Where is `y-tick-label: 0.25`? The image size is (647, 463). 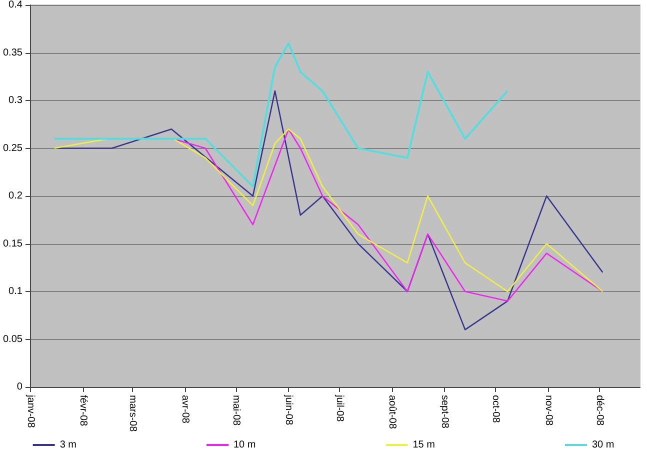
y-tick-label: 0.25 is located at coordinates (12, 148).